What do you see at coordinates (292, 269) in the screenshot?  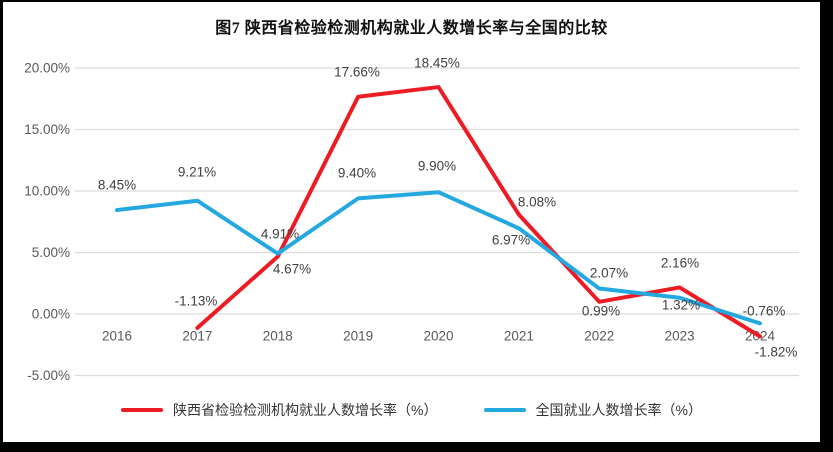 I see `data-label: 4.67%` at bounding box center [292, 269].